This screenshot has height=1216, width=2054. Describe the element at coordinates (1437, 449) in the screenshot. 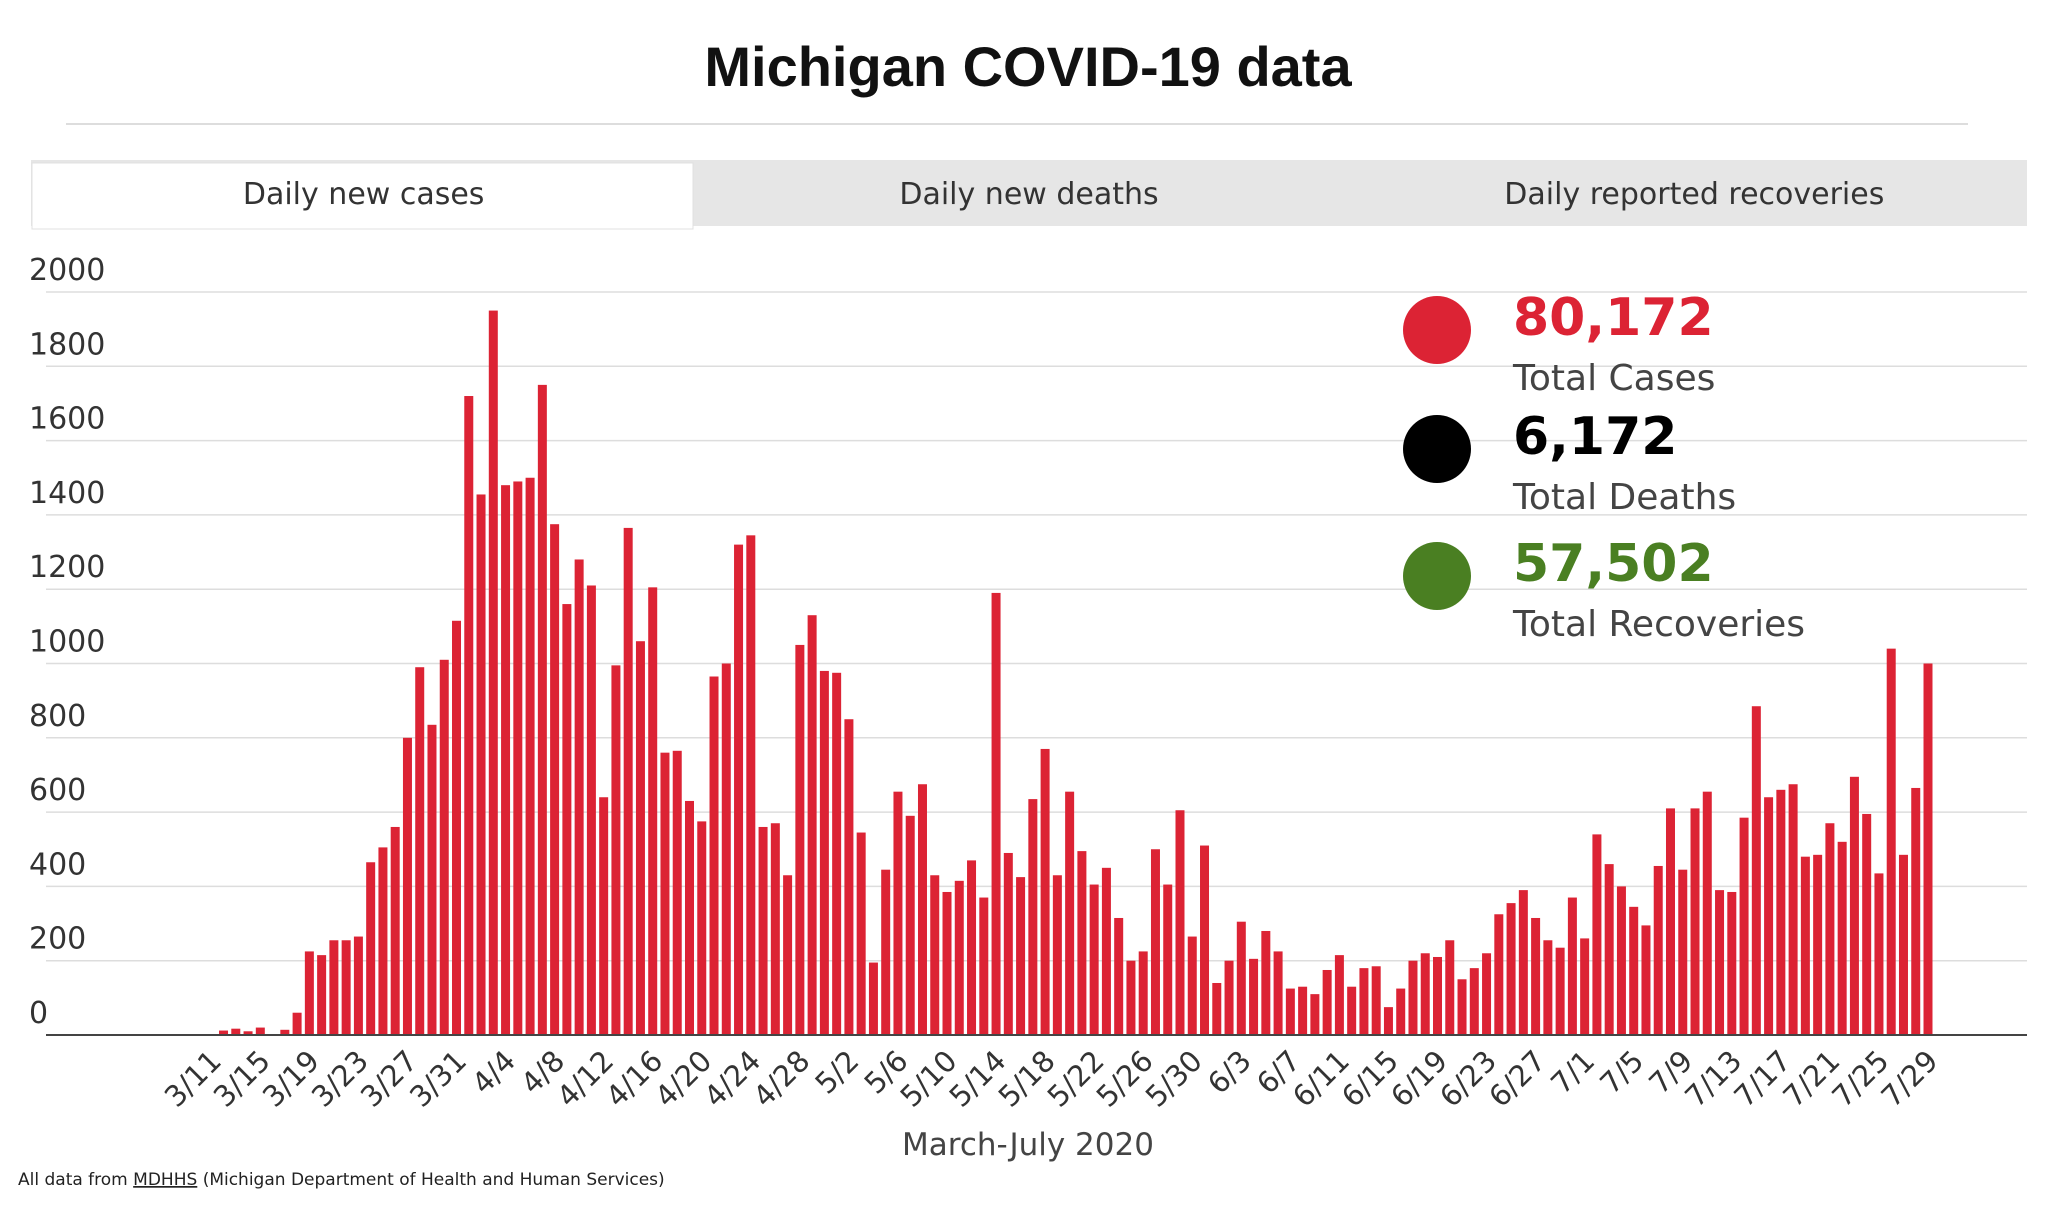

I see `stat-dot` at that location.